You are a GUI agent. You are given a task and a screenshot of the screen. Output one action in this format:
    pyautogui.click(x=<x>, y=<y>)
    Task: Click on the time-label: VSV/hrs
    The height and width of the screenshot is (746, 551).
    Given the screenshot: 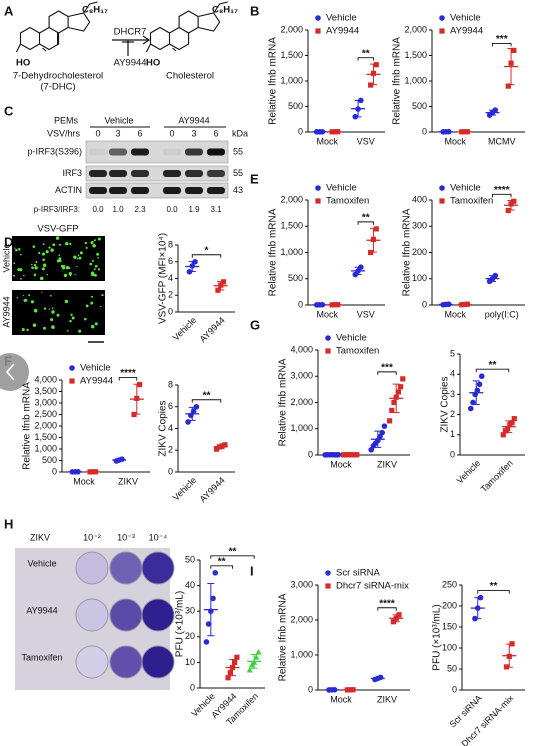 What is the action you would take?
    pyautogui.click(x=64, y=133)
    